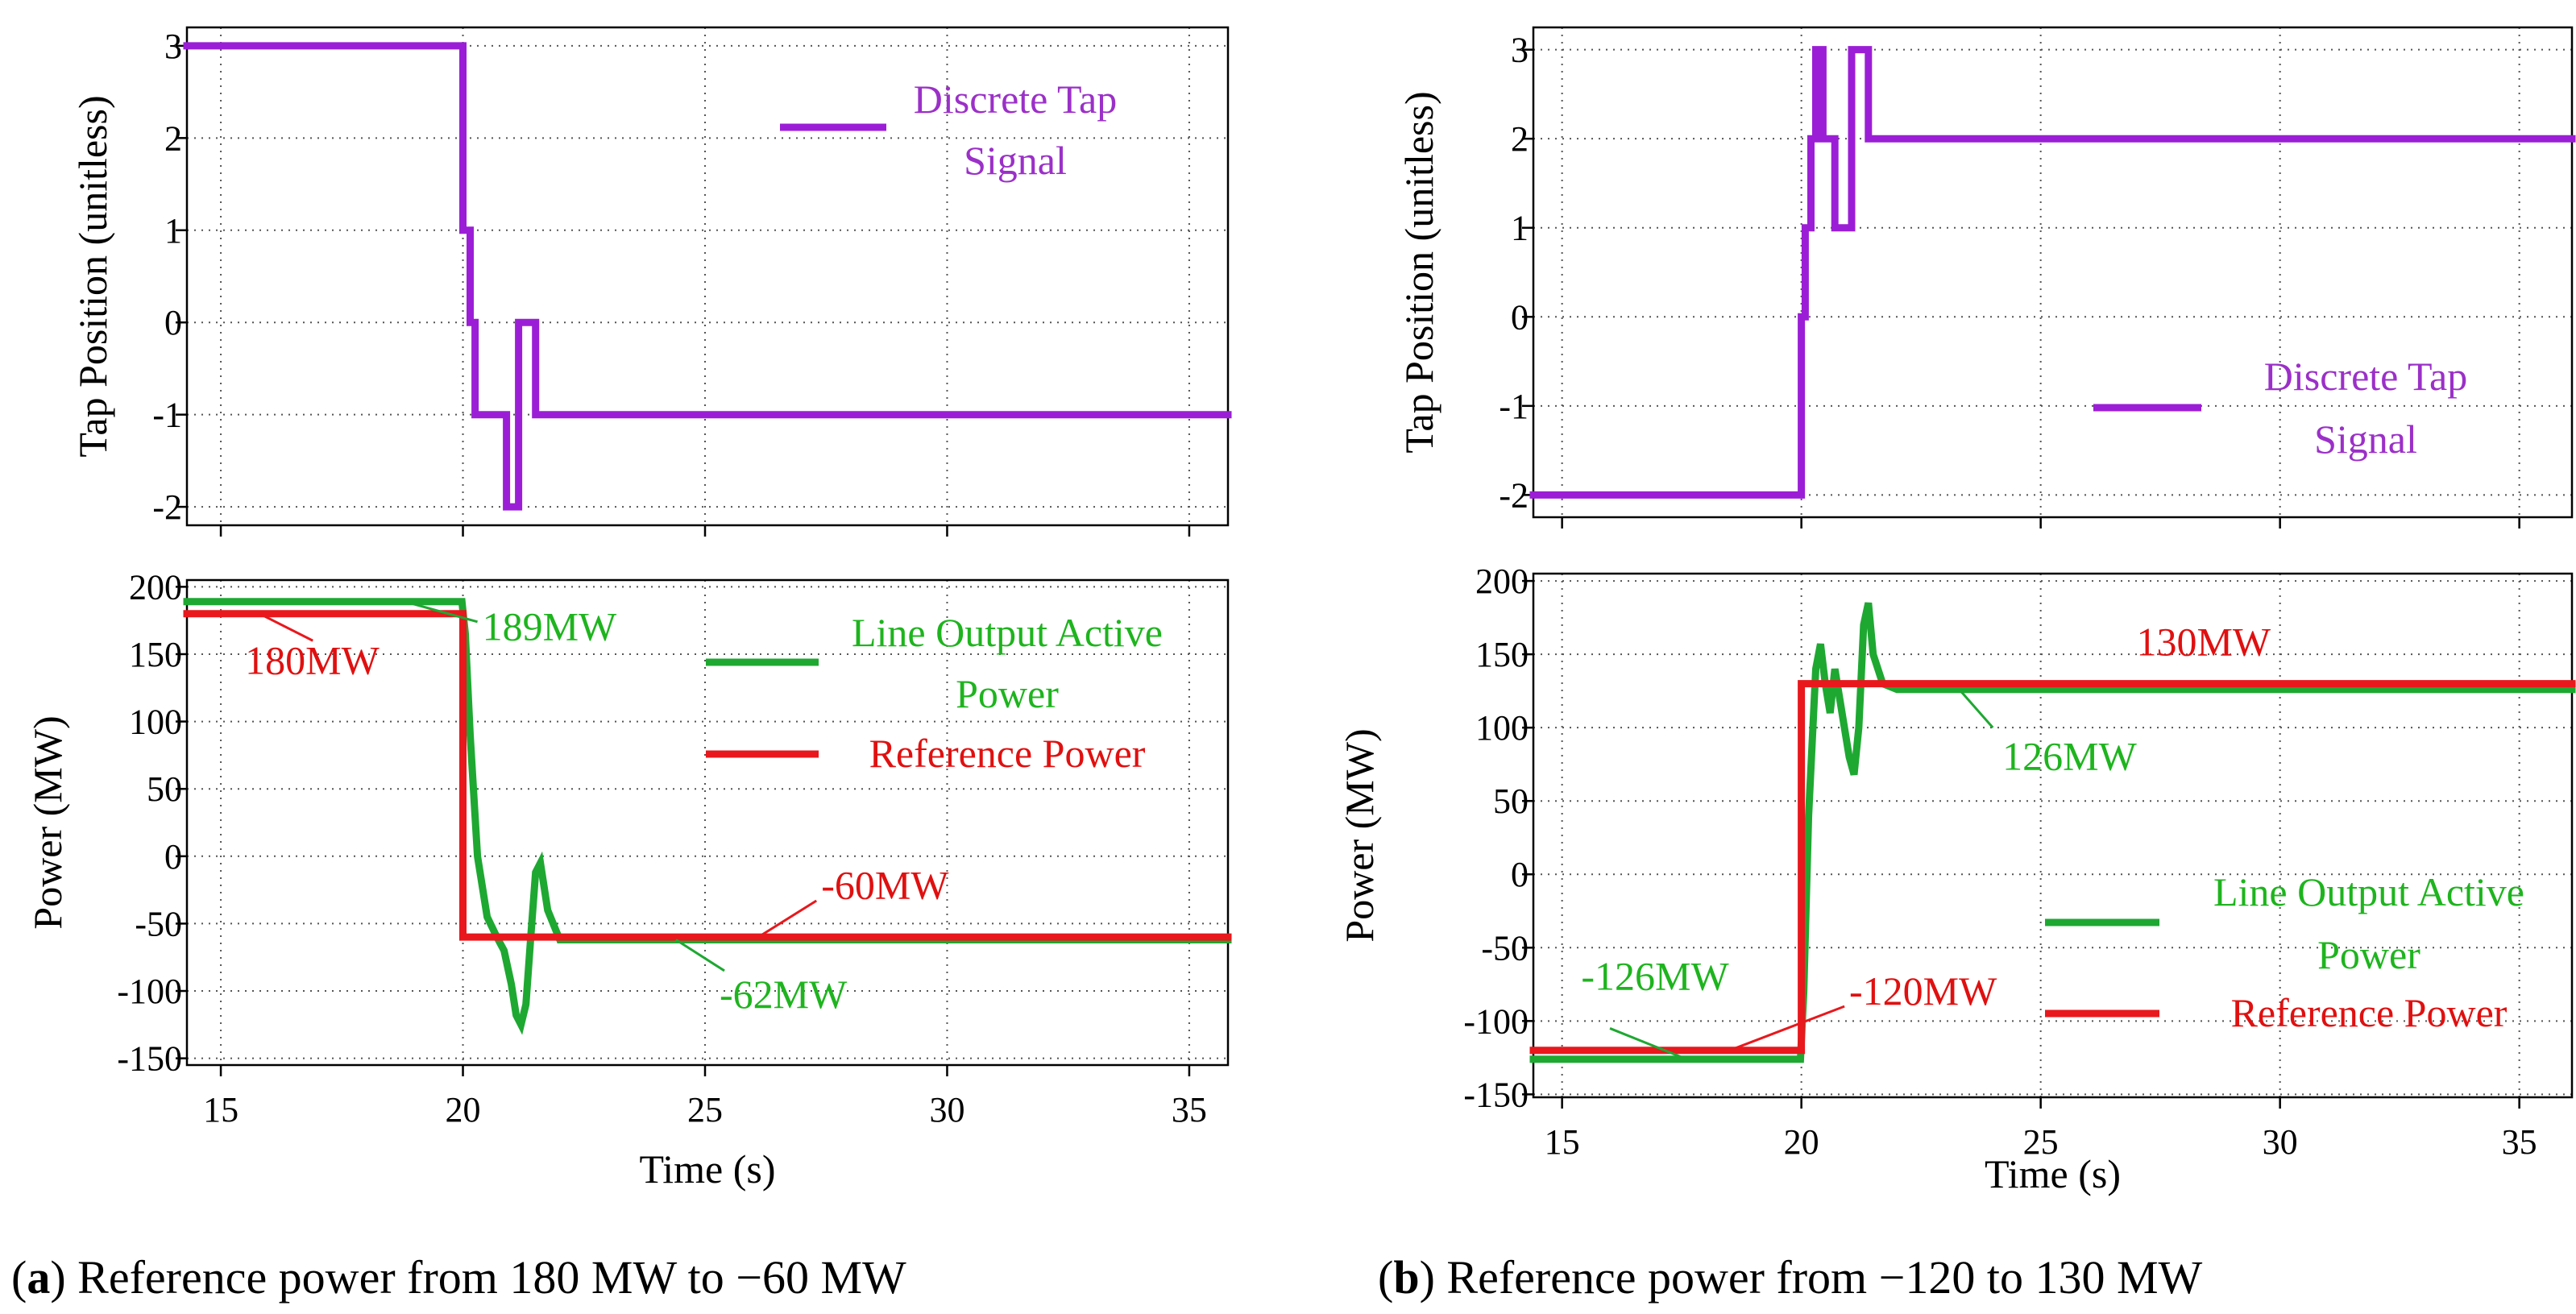  I want to click on annotation-label: 130MW, so click(2203, 642).